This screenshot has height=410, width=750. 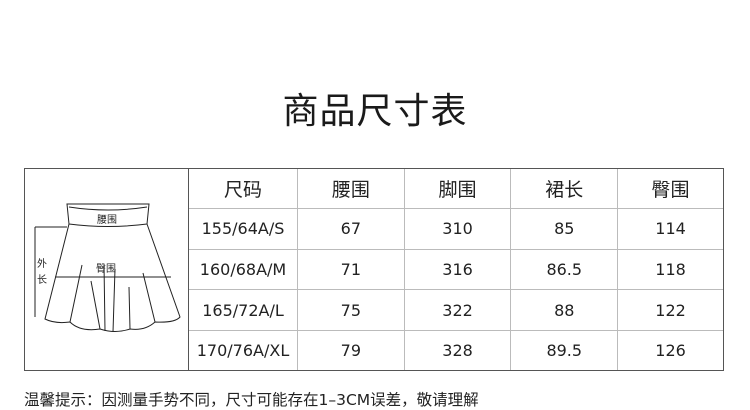 I want to click on skirt-illustration-icon: 腰围 臀围 外 长, so click(x=107, y=268).